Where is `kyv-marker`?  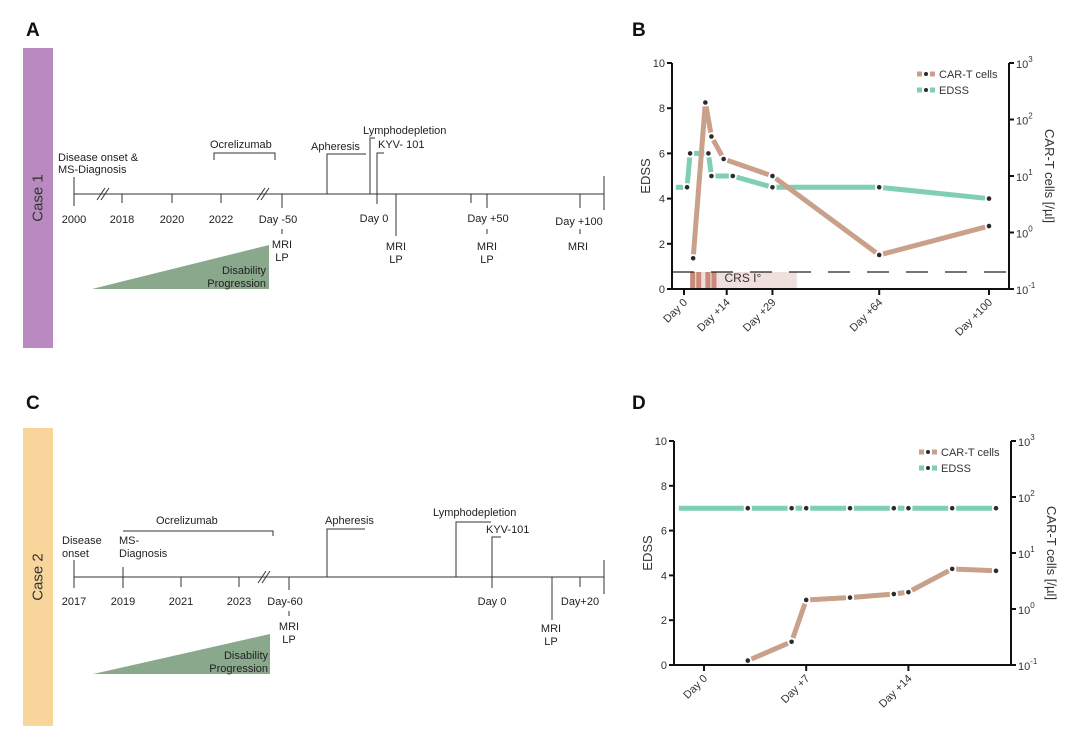
kyv-marker is located at coordinates (380, 173).